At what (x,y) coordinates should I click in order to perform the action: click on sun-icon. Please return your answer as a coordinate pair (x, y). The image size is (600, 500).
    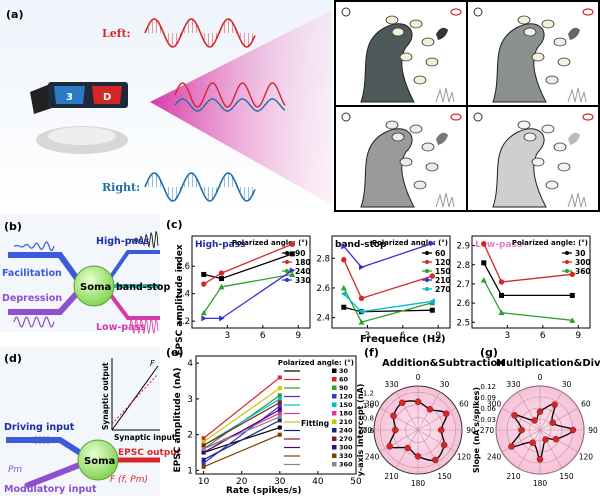
    Looking at the image, I should click on (478, 117).